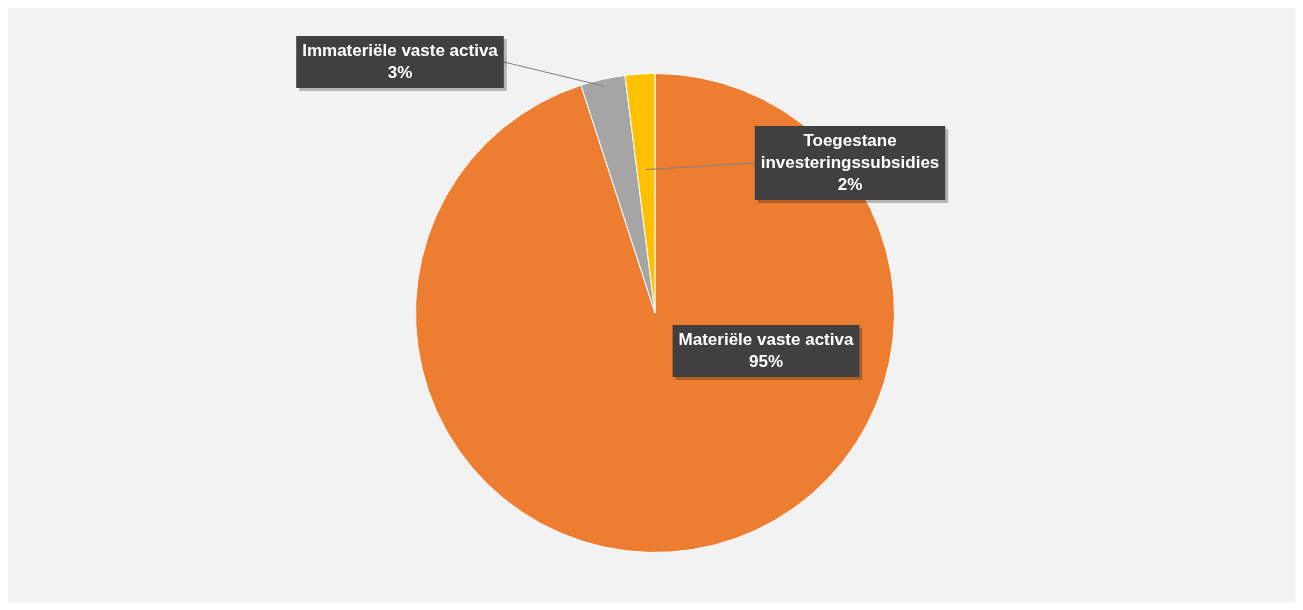 Image resolution: width=1303 pixels, height=610 pixels. I want to click on data-label: 2%, so click(850, 184).